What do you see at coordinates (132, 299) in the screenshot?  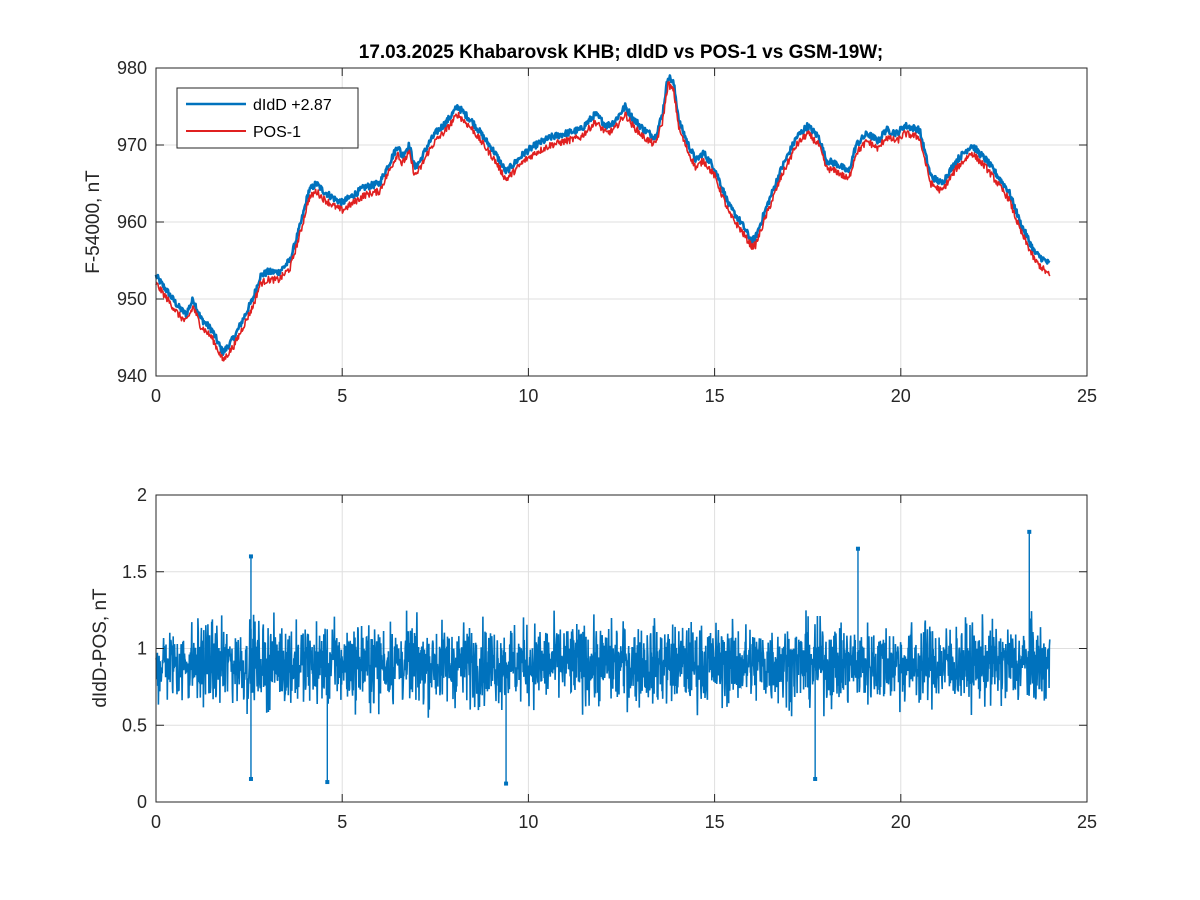 I see `y-tick-label: 950` at bounding box center [132, 299].